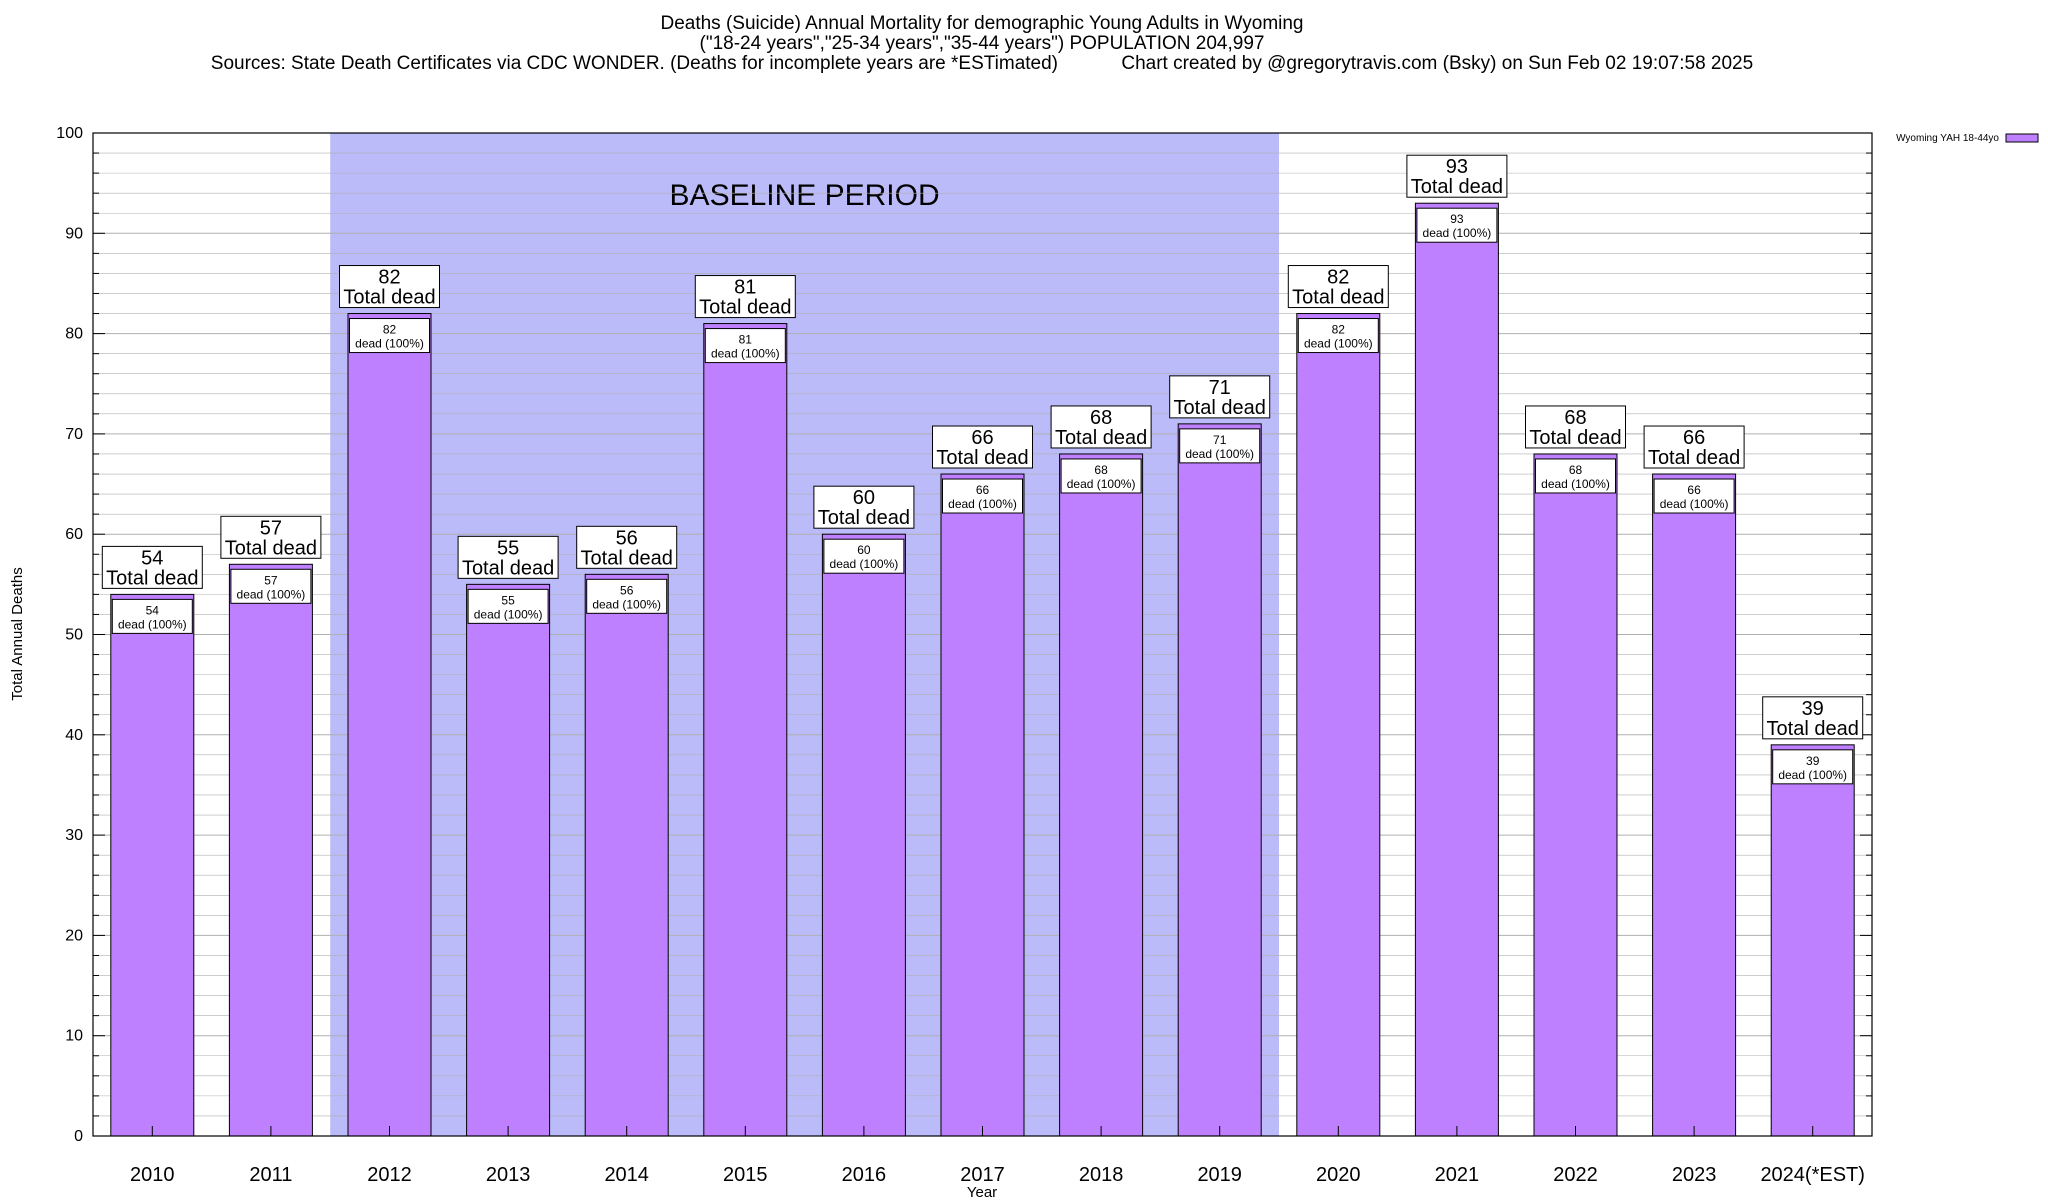  Describe the element at coordinates (1457, 1175) in the screenshot. I see `x-tick-label: 2021` at that location.